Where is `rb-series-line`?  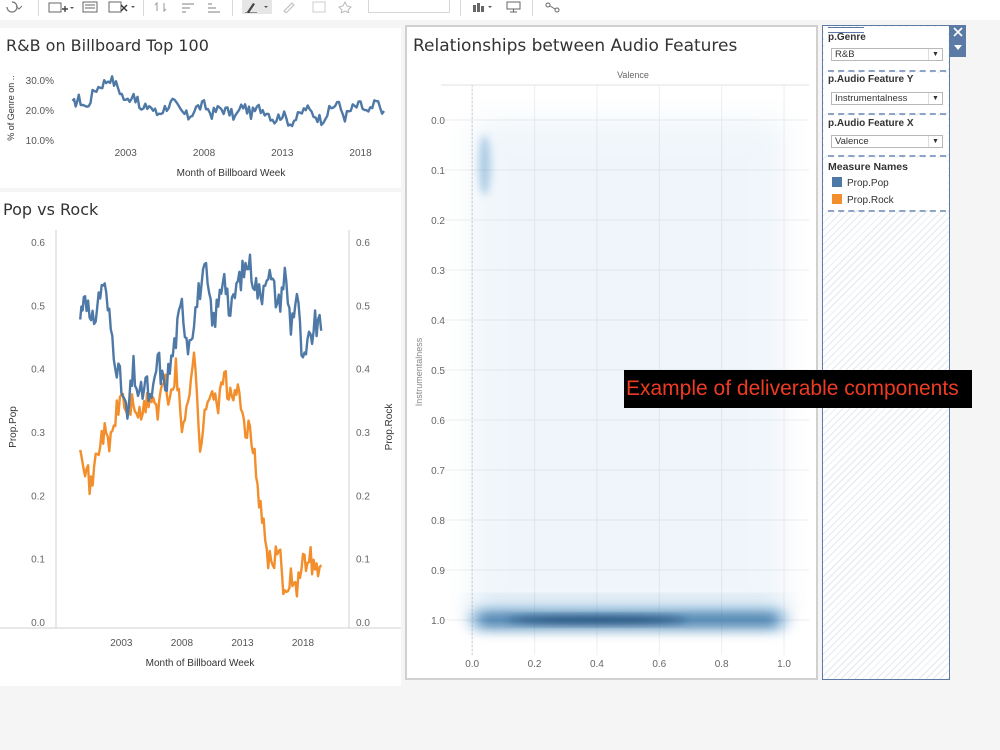
rb-series-line is located at coordinates (228, 101).